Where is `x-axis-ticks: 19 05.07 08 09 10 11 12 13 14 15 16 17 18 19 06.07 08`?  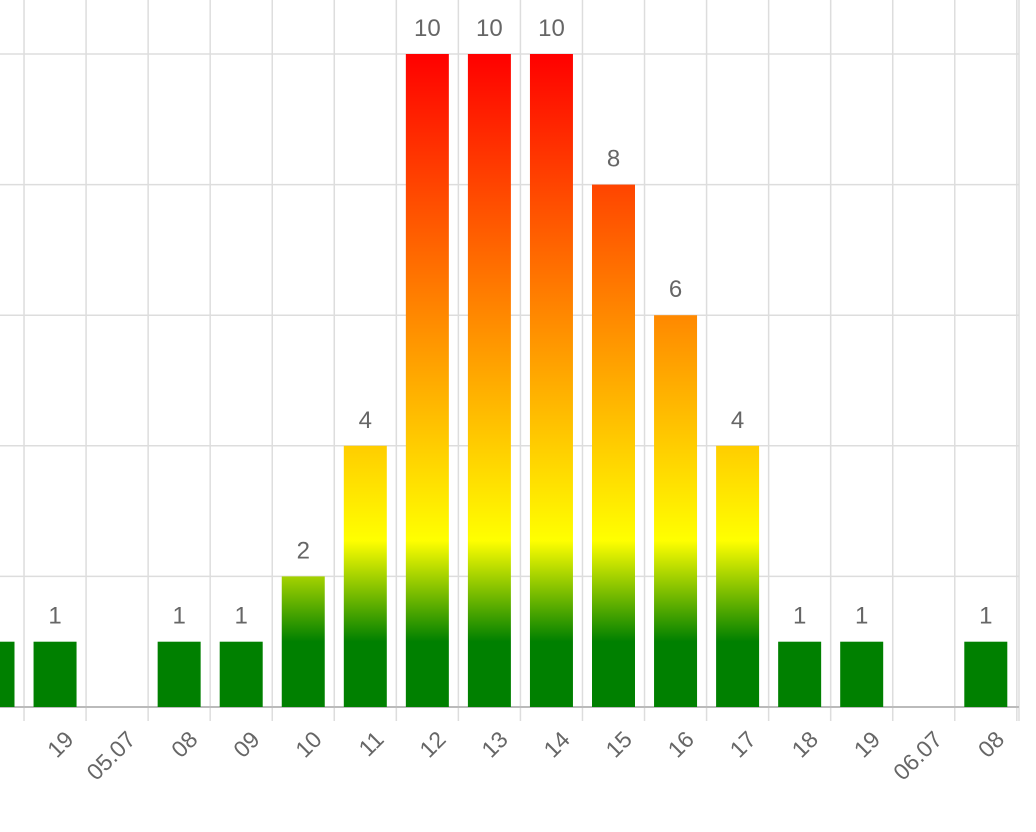
x-axis-ticks: 19 05.07 08 09 10 11 12 13 14 15 16 17 18 19 06.07 08 is located at coordinates (525, 755).